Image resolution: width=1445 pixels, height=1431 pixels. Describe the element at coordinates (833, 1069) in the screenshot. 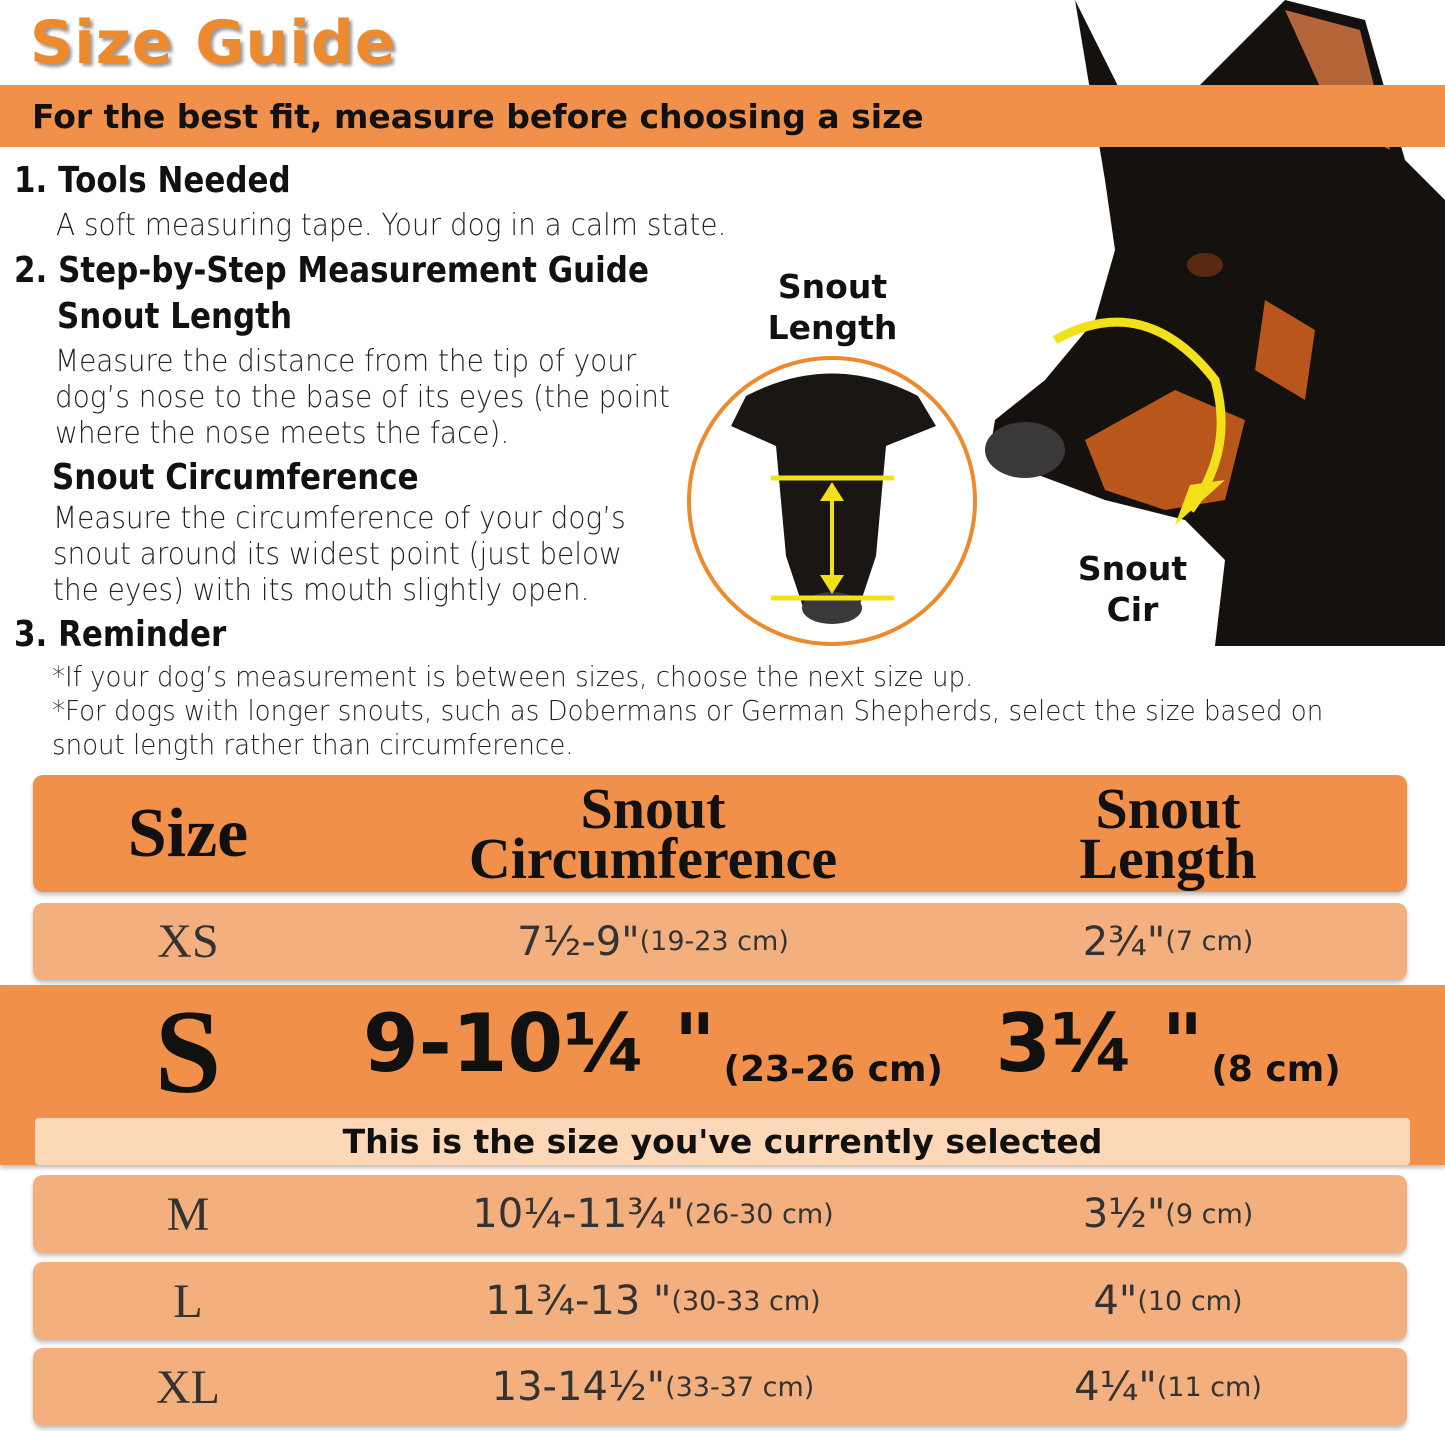

I see `circ-cm: (23-26 cm)` at that location.